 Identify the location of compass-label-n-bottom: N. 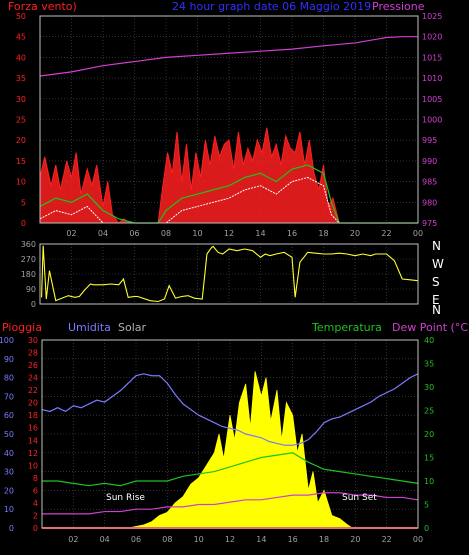
(436, 310).